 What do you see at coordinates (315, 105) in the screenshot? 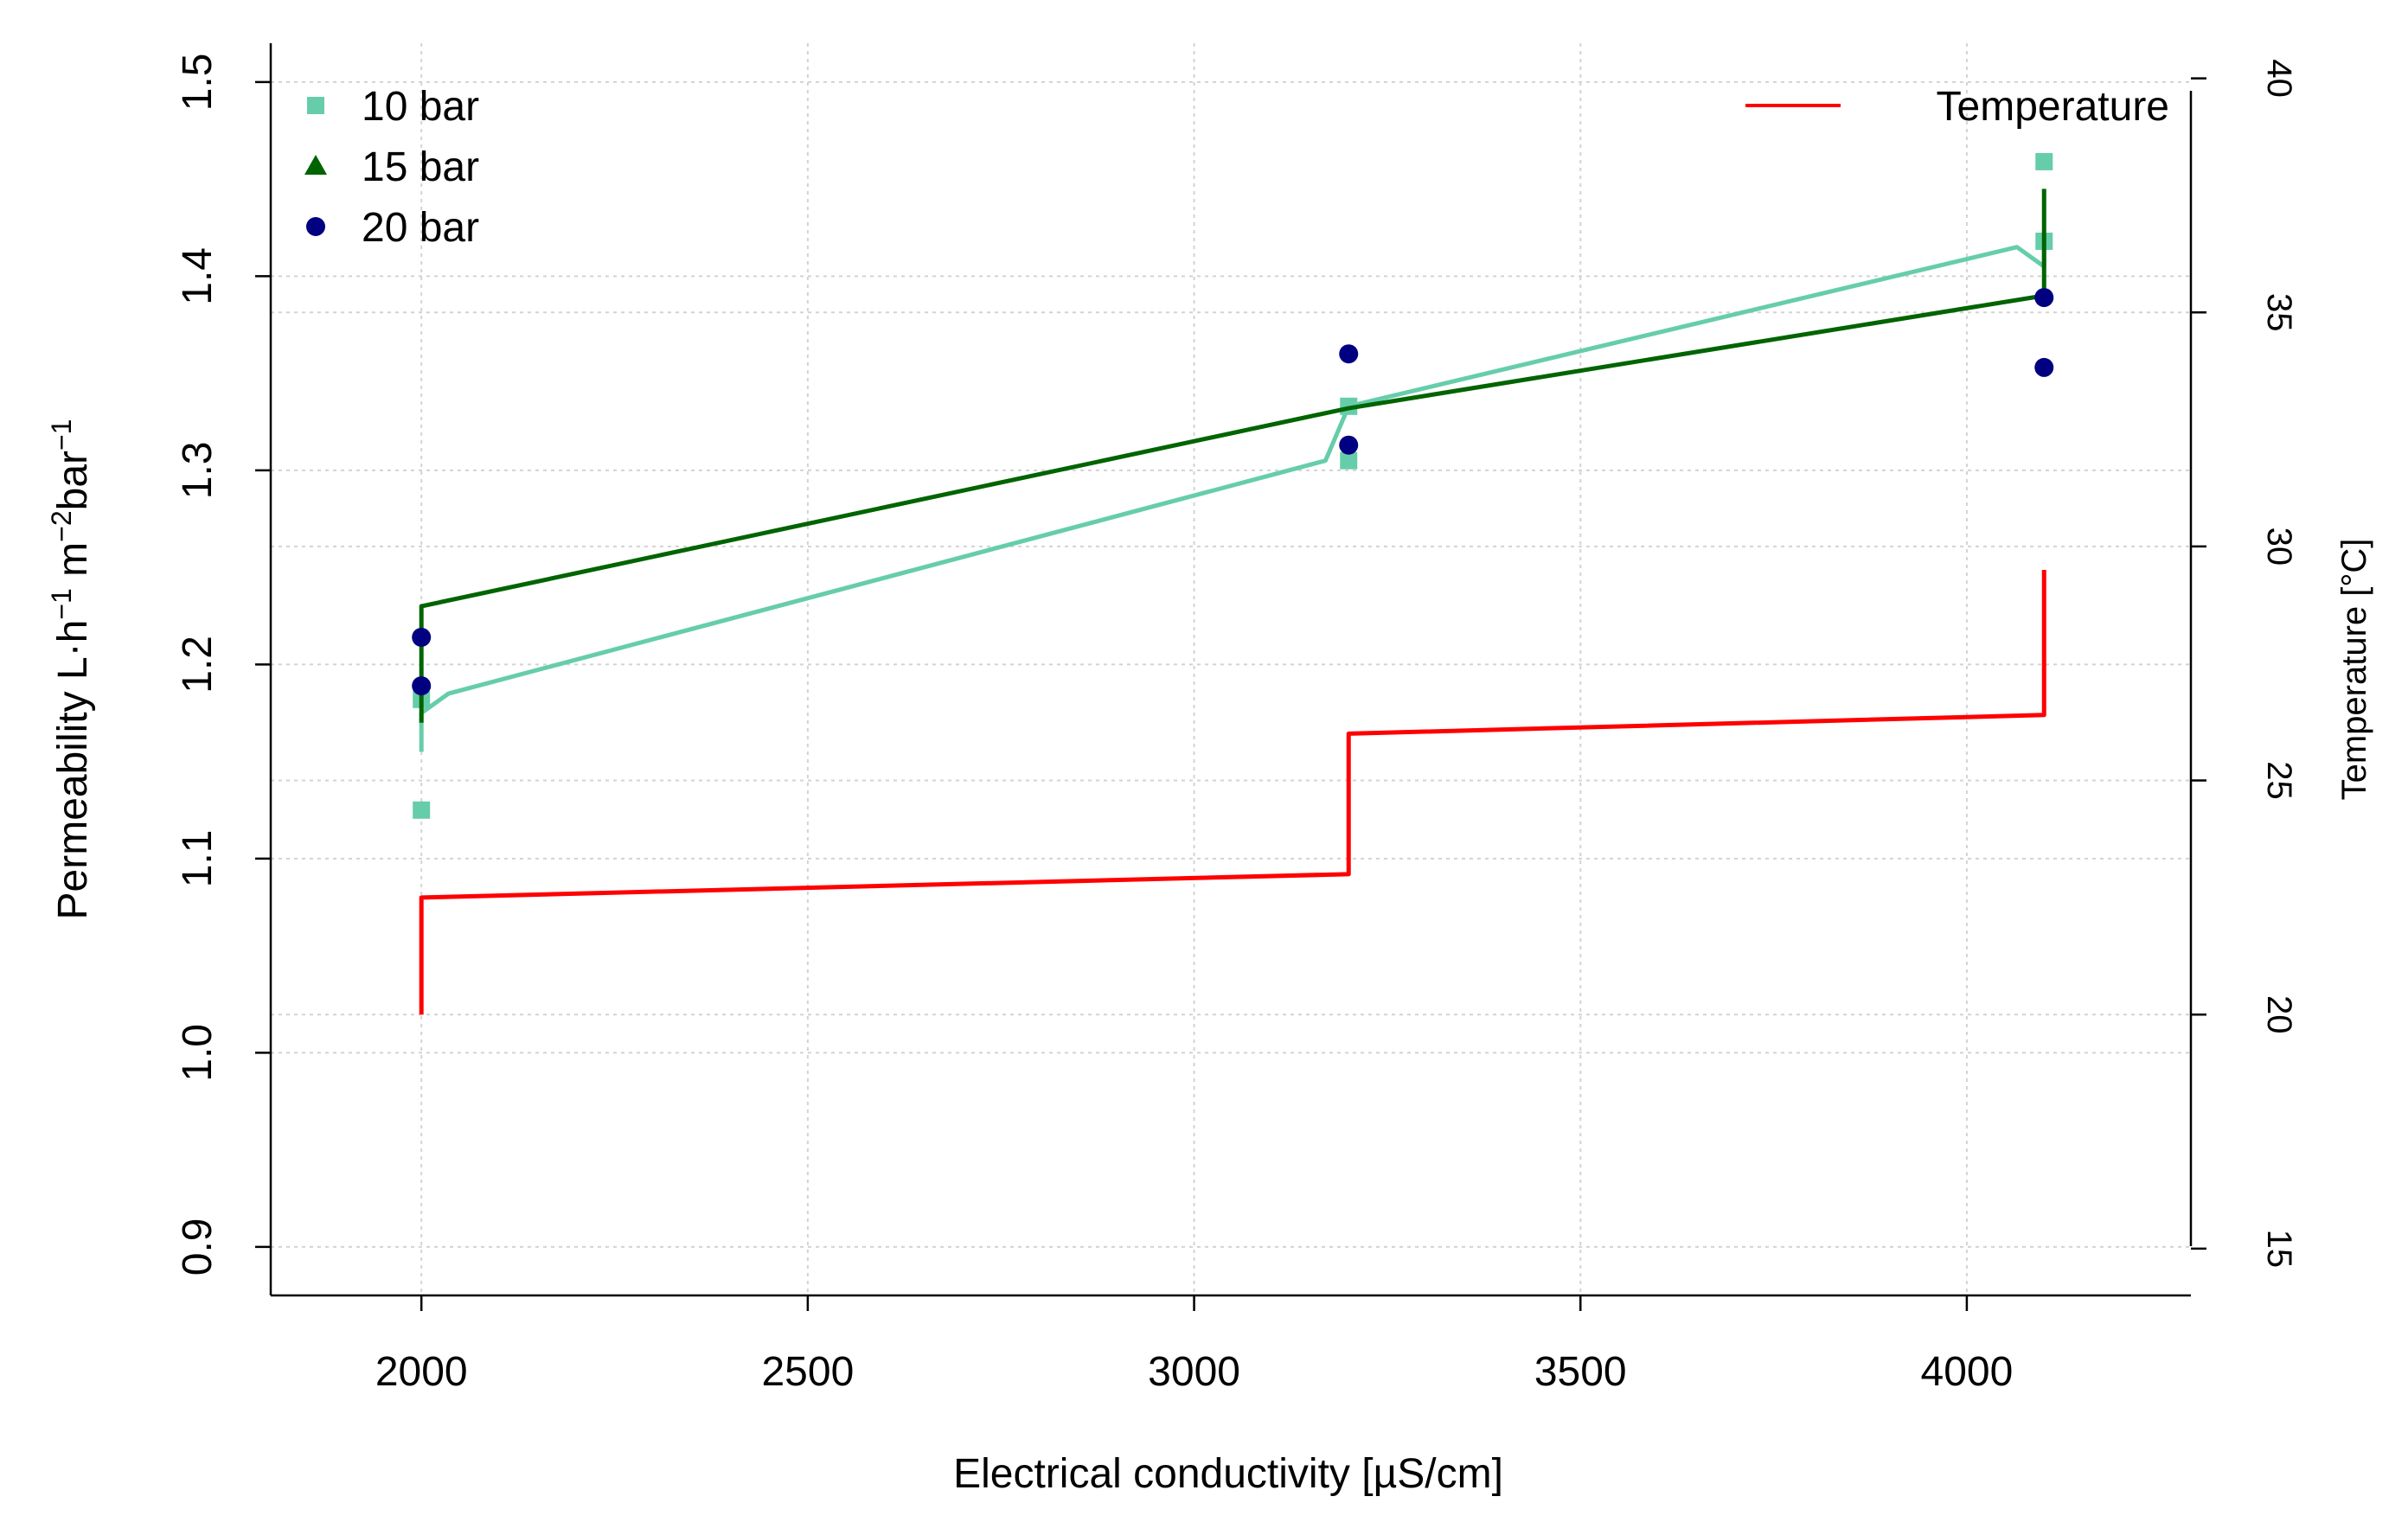
I see `legend-marker-square` at bounding box center [315, 105].